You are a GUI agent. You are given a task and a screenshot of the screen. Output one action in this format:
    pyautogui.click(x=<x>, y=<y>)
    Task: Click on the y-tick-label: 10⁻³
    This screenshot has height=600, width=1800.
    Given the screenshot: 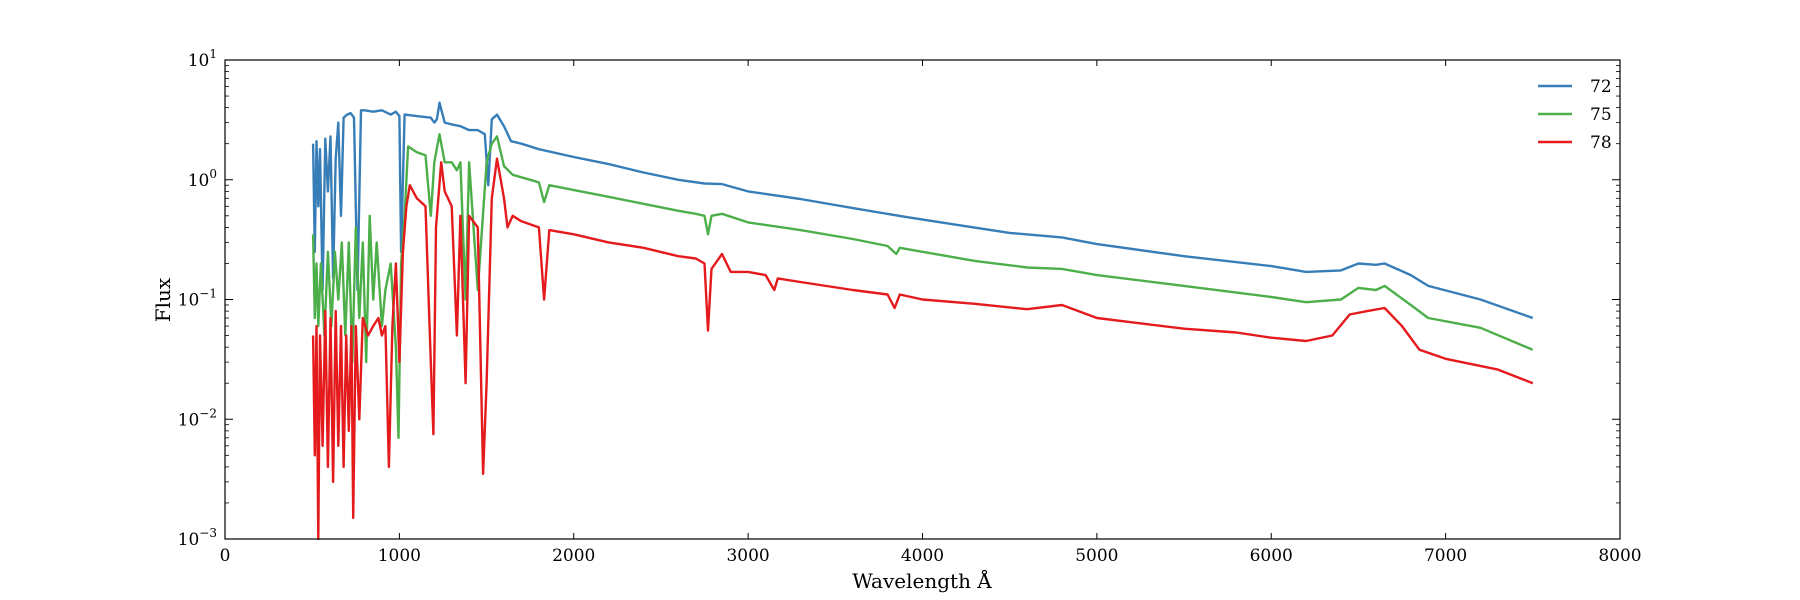 What is the action you would take?
    pyautogui.click(x=197, y=538)
    